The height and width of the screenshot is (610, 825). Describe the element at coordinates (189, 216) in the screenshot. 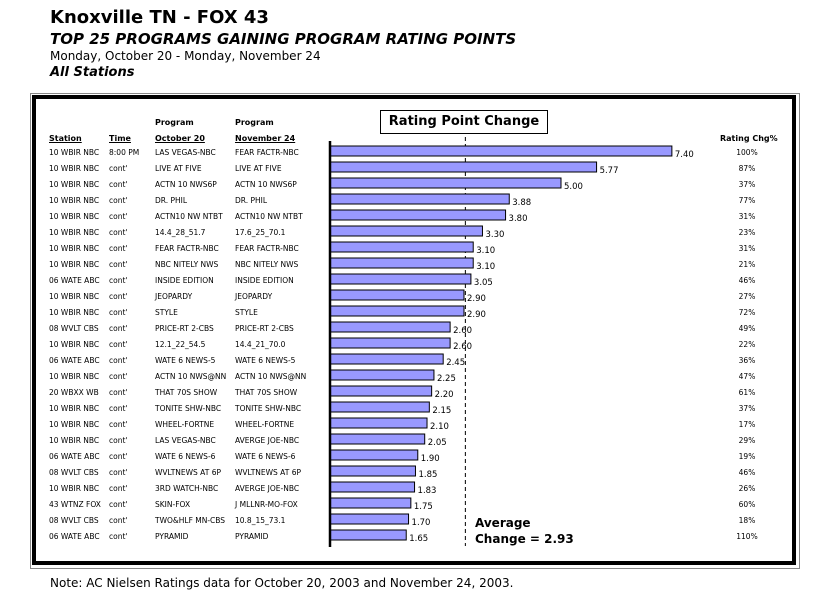

I see `row-oct-program: ACTN10 NW NTBT` at that location.